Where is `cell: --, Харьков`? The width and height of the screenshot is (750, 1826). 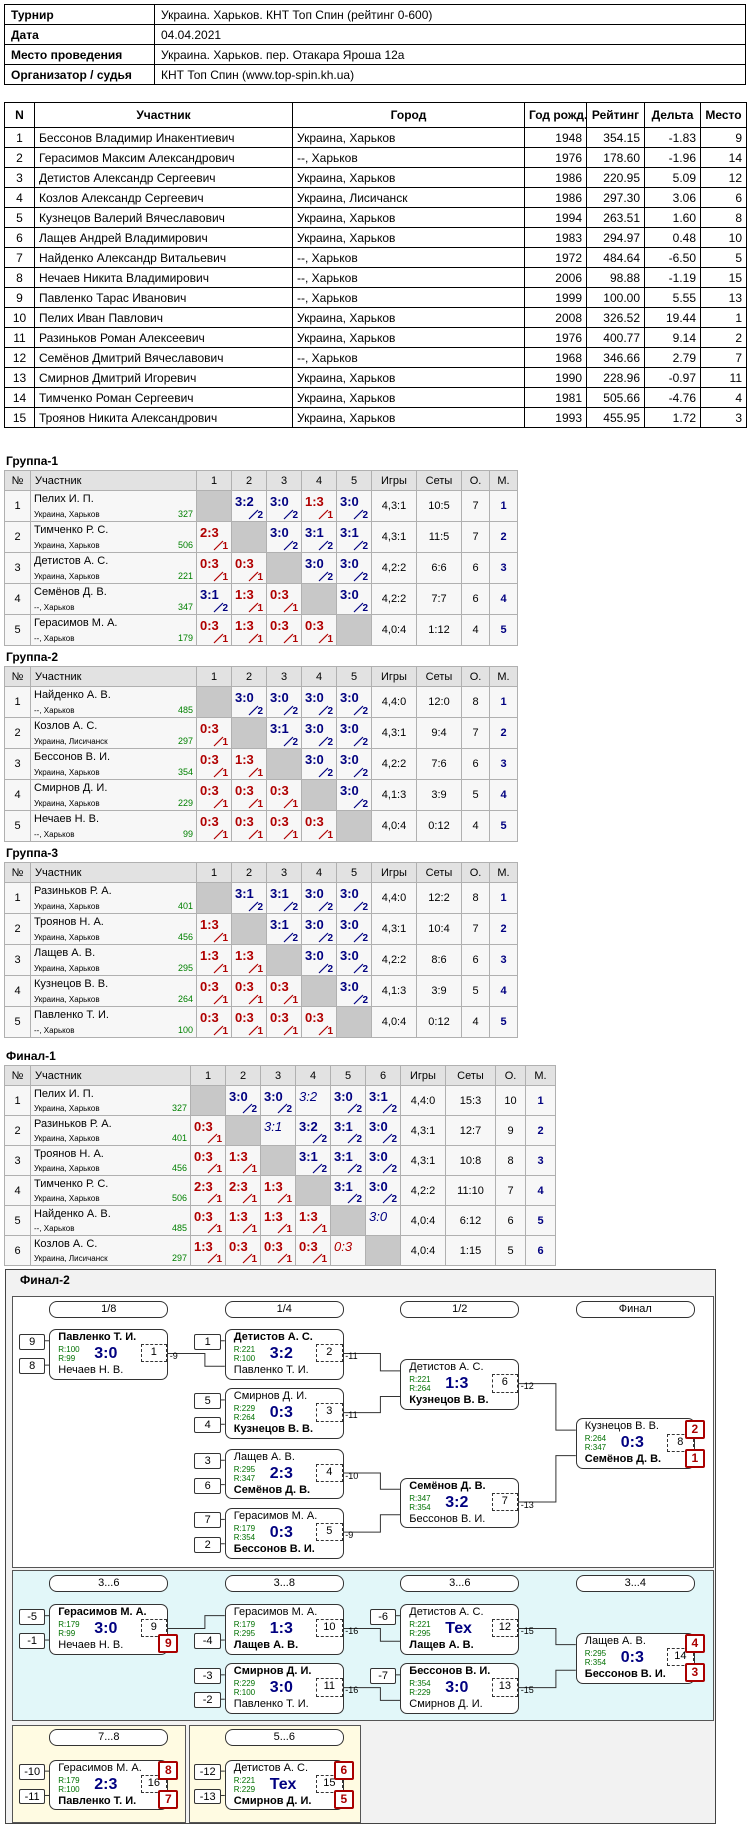 cell: --, Харьков is located at coordinates (408, 257).